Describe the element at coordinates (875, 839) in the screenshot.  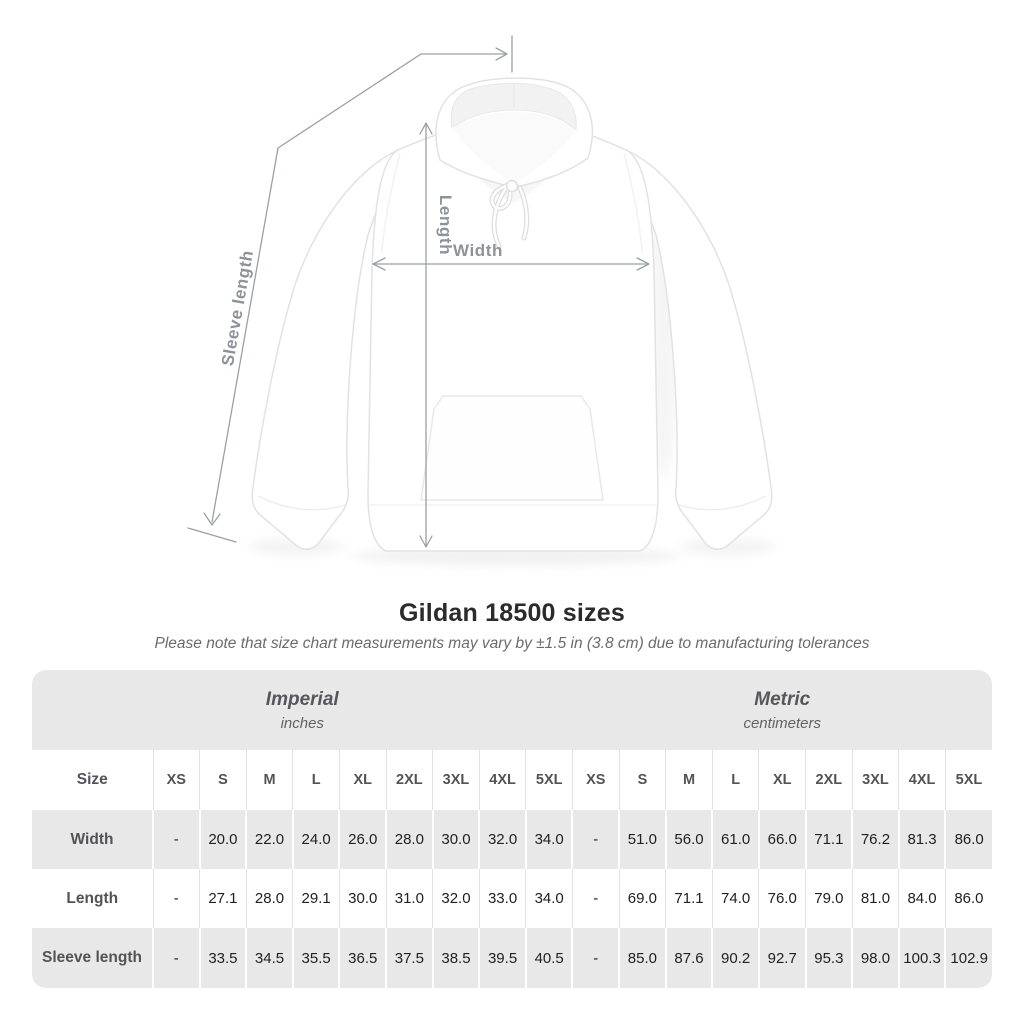
I see `value-cell: 76.2` at that location.